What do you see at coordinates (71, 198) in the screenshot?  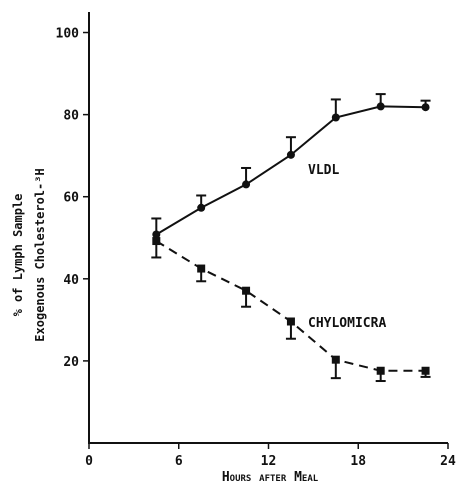 I see `y-tick-label: 60` at bounding box center [71, 198].